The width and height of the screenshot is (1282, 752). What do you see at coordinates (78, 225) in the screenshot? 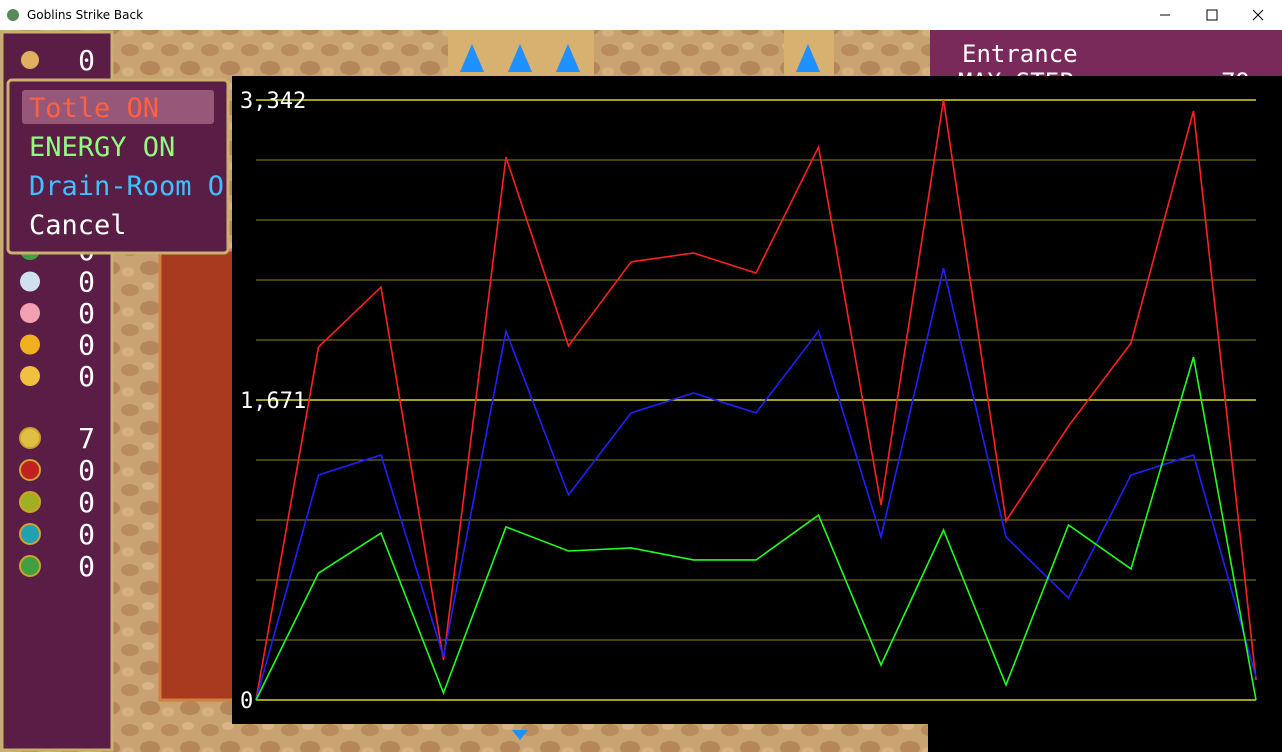
I see `menu-item: Cancel` at bounding box center [78, 225].